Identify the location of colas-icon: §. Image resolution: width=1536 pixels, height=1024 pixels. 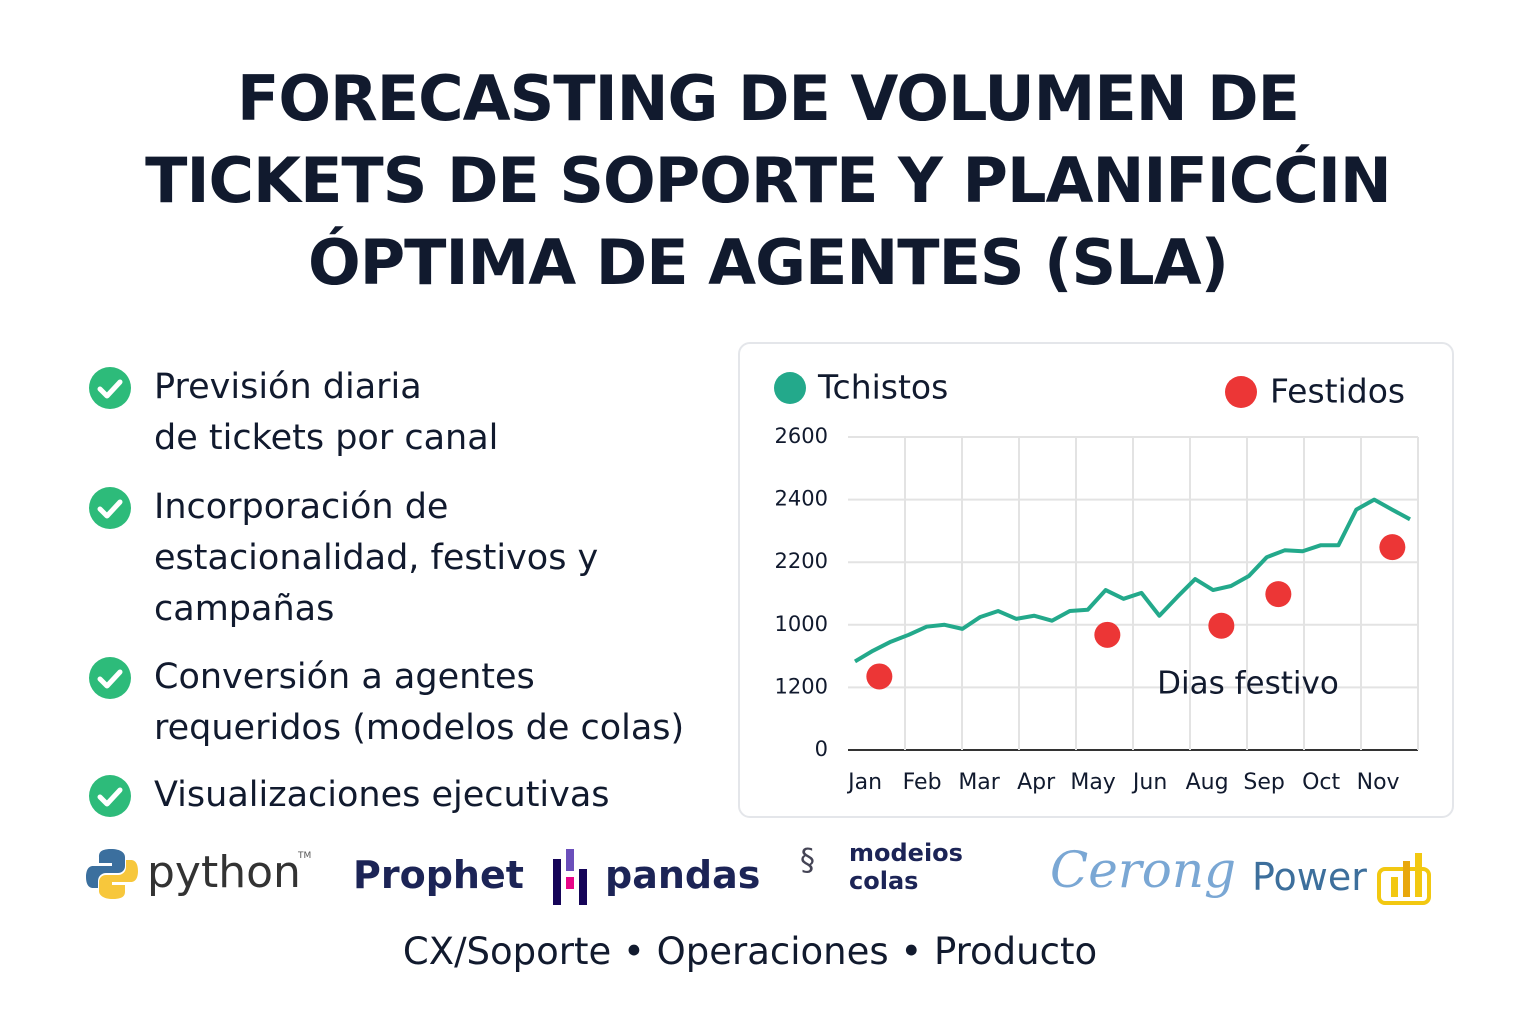
(807, 860).